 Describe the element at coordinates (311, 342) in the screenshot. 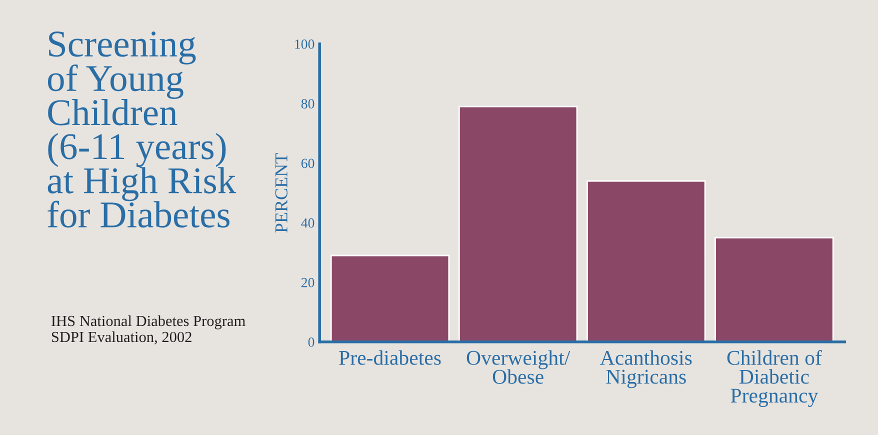

I see `y-tick-label: 0` at that location.